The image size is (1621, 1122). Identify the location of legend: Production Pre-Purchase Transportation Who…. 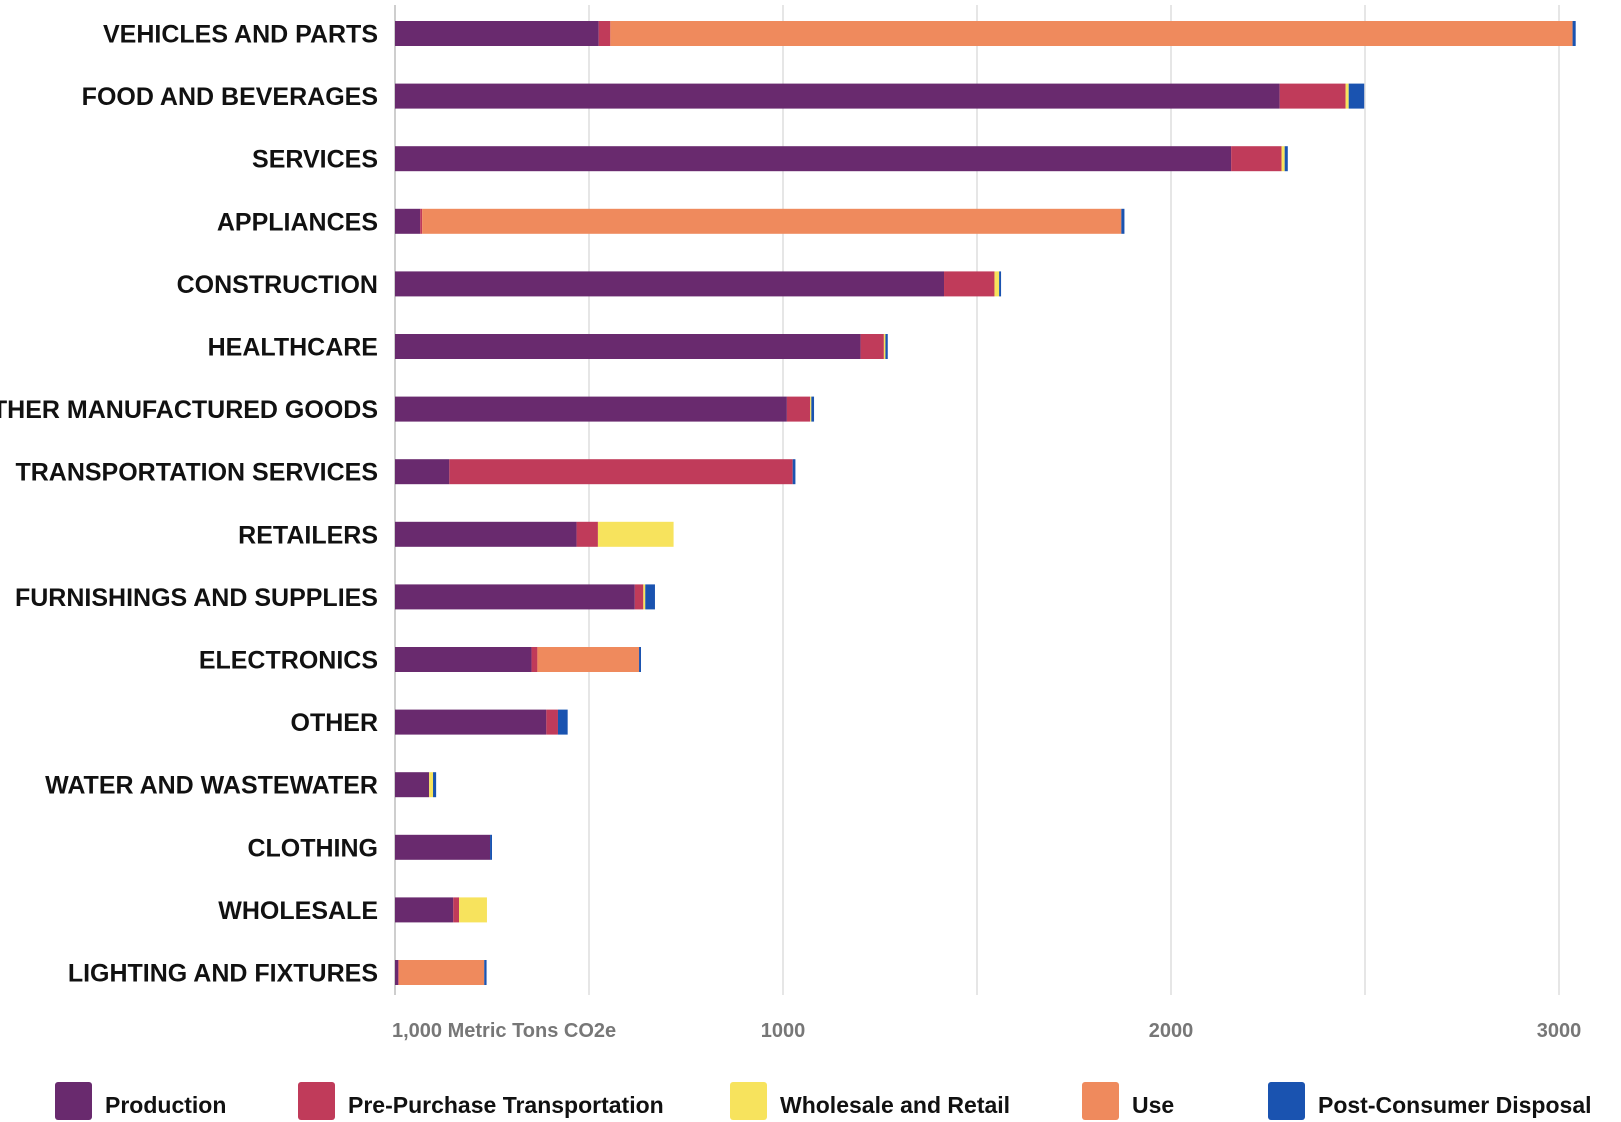
(823, 1101).